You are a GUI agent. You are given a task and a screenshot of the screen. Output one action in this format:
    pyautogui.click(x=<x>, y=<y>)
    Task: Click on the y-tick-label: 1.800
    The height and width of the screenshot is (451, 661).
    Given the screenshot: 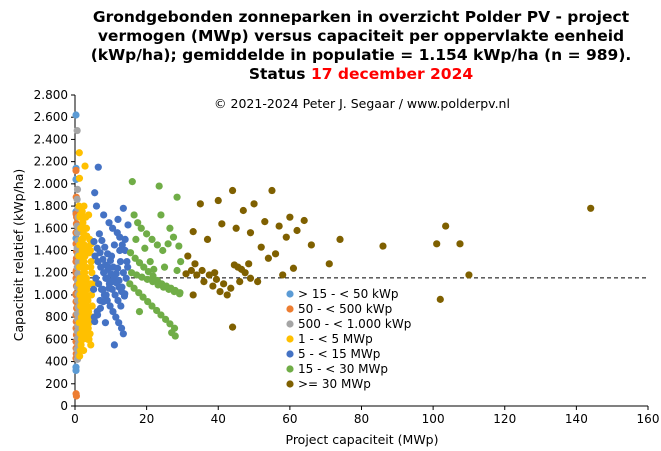 What is the action you would take?
    pyautogui.click(x=51, y=206)
    